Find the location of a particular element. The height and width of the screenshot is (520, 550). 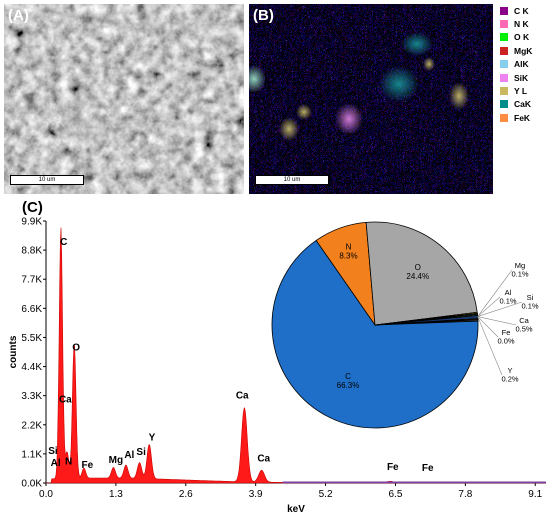

pie-callout-name: Ca is located at coordinates (524, 320).